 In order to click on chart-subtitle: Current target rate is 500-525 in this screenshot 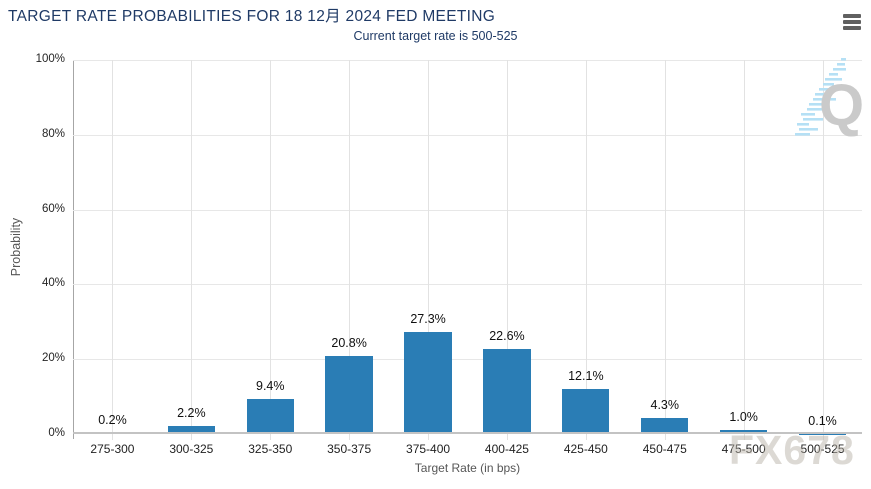, I will do `click(435, 36)`.